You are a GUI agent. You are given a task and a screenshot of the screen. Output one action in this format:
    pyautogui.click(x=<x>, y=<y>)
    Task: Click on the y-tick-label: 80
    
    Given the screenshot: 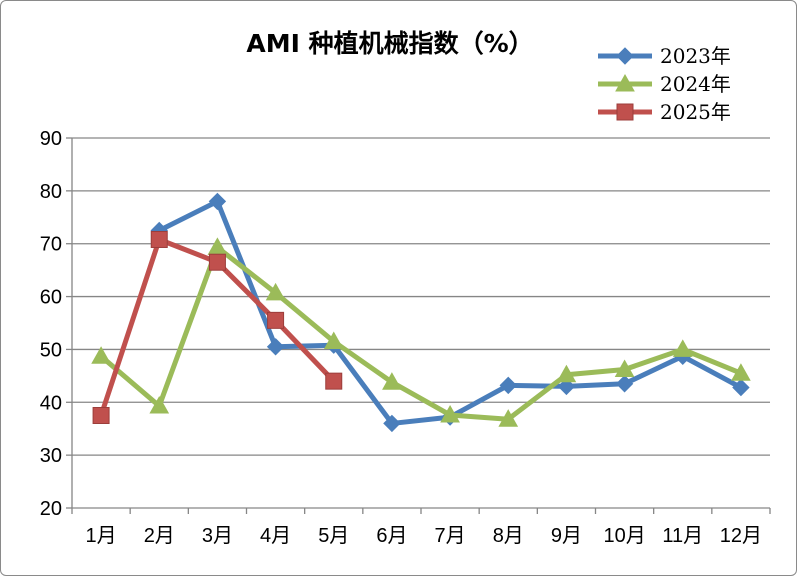 What is the action you would take?
    pyautogui.click(x=51, y=192)
    